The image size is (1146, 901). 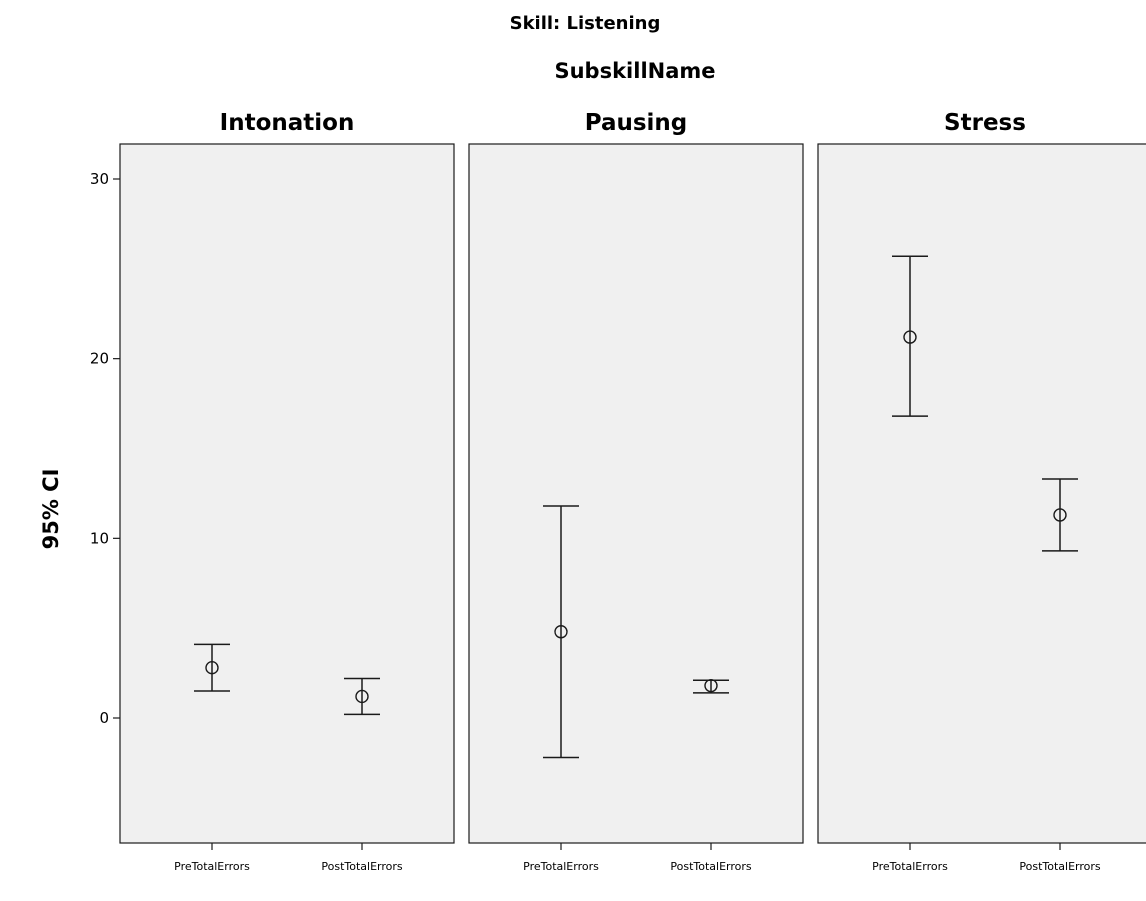 What do you see at coordinates (585, 23) in the screenshot?
I see `chart-title: Skill: Listening` at bounding box center [585, 23].